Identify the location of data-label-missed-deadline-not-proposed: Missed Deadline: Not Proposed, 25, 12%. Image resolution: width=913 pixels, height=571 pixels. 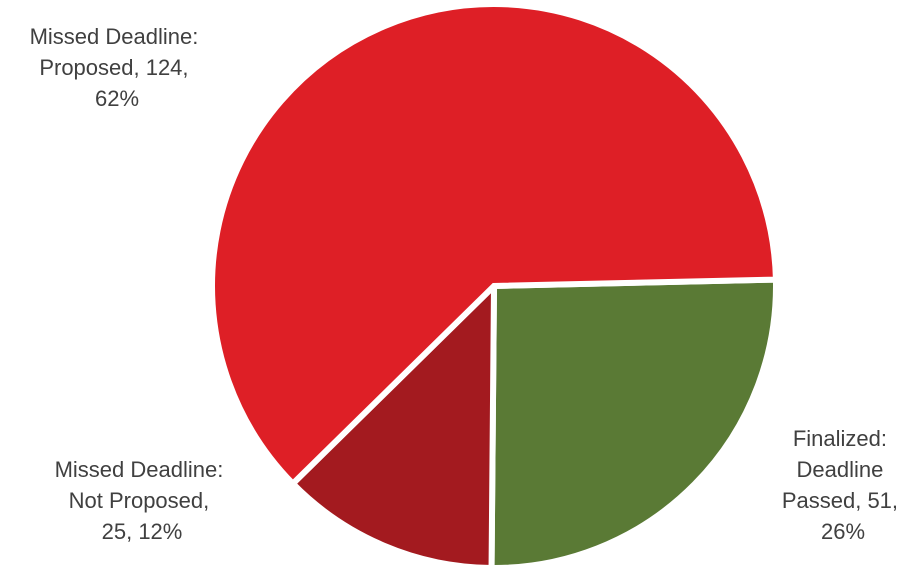
(142, 500).